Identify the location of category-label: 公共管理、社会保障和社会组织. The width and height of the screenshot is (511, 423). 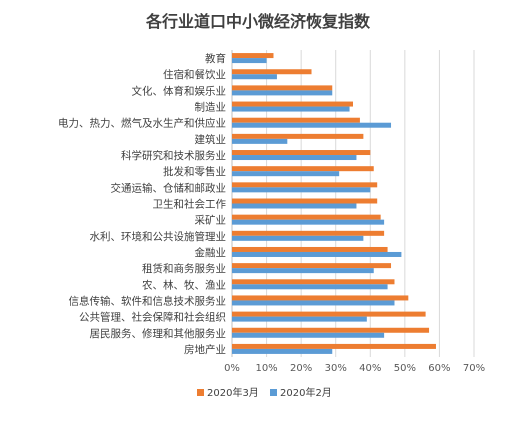
(152, 317).